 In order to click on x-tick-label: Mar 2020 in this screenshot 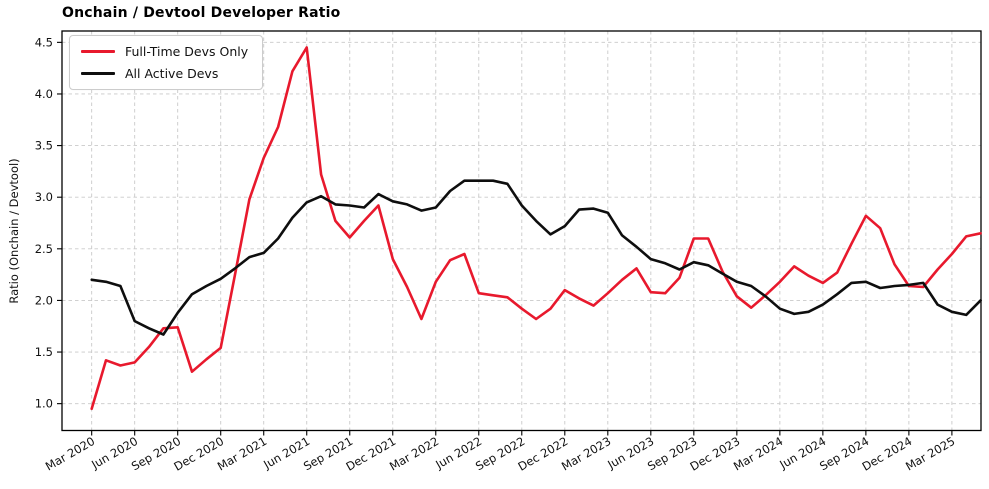, I will do `click(70, 453)`.